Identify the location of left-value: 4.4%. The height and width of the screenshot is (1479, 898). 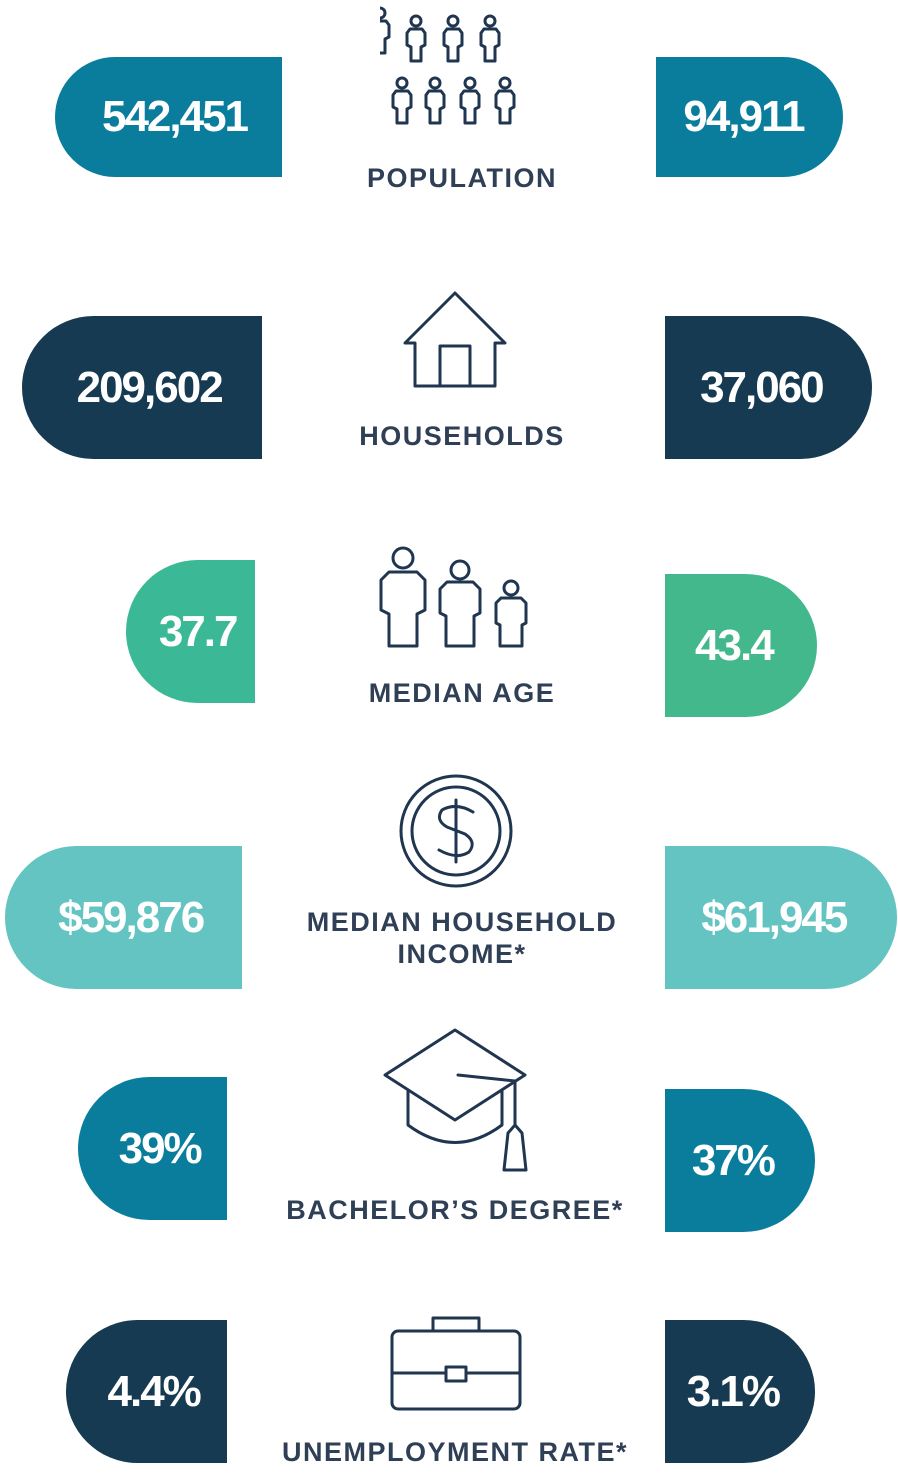
(146, 1391).